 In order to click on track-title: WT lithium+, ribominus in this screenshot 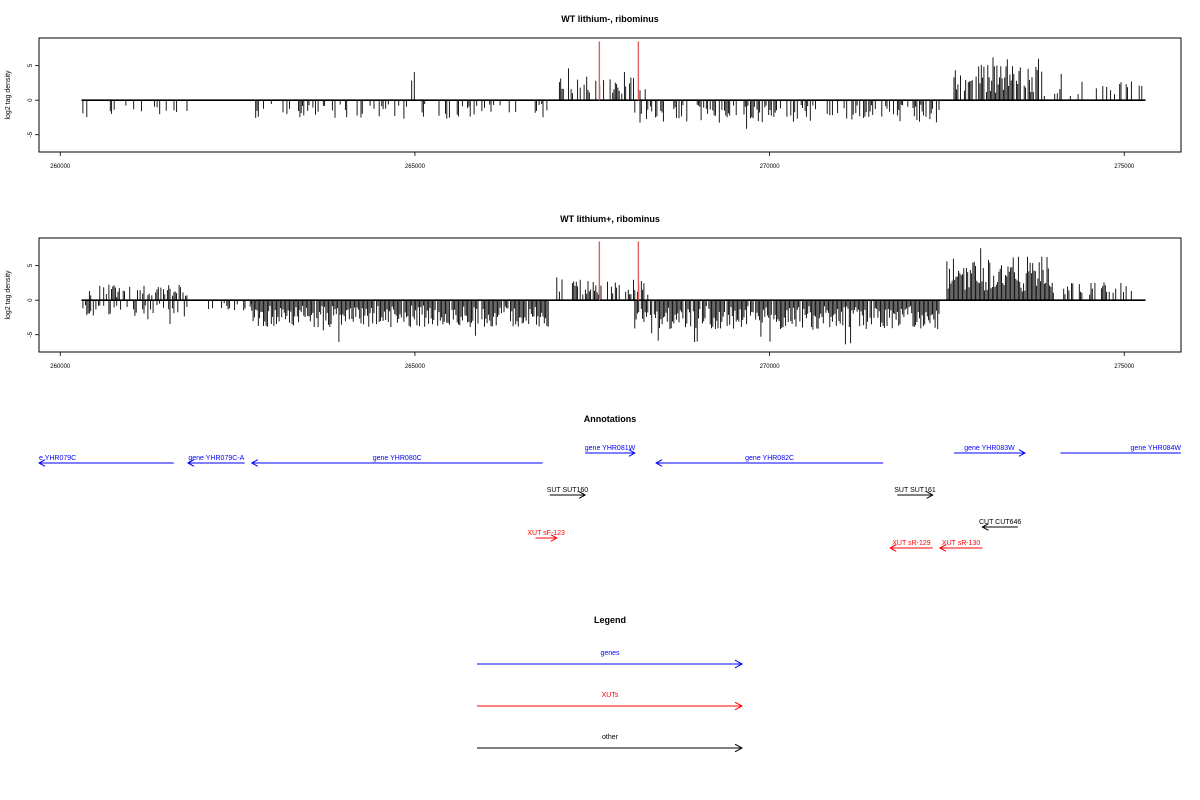, I will do `click(610, 219)`.